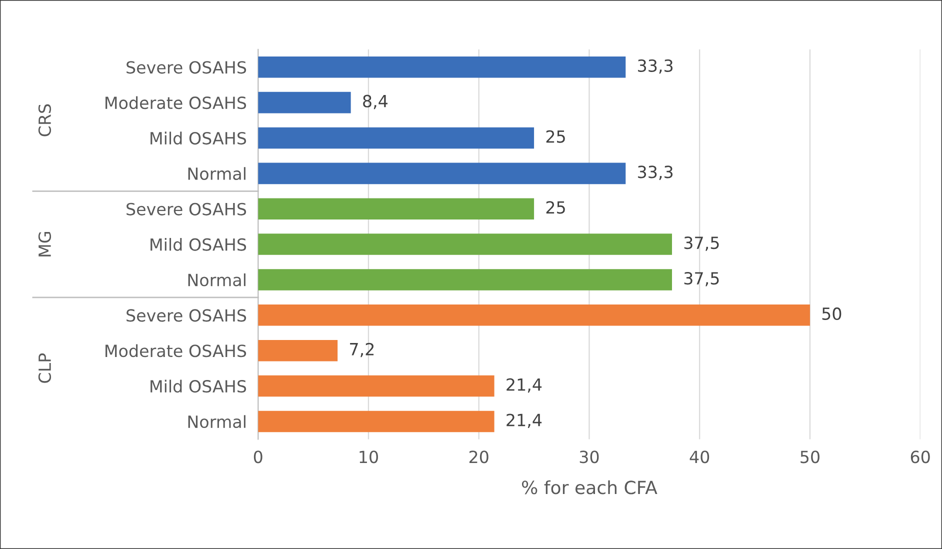 This screenshot has width=942, height=549. What do you see at coordinates (700, 457) in the screenshot?
I see `x-tick-label: 40` at bounding box center [700, 457].